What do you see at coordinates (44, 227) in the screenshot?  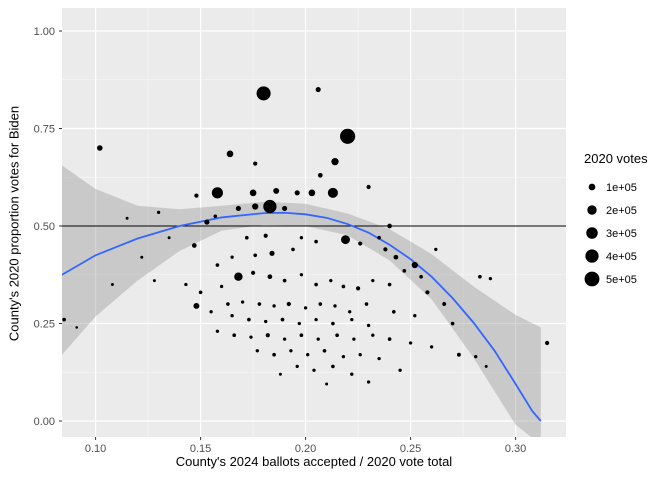 I see `y-tick-label: 0.50` at bounding box center [44, 227].